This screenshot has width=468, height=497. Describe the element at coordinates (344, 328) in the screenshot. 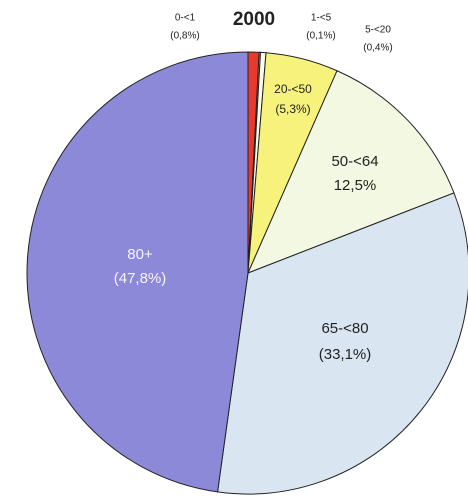

I see `slice-label: 65-<80` at that location.